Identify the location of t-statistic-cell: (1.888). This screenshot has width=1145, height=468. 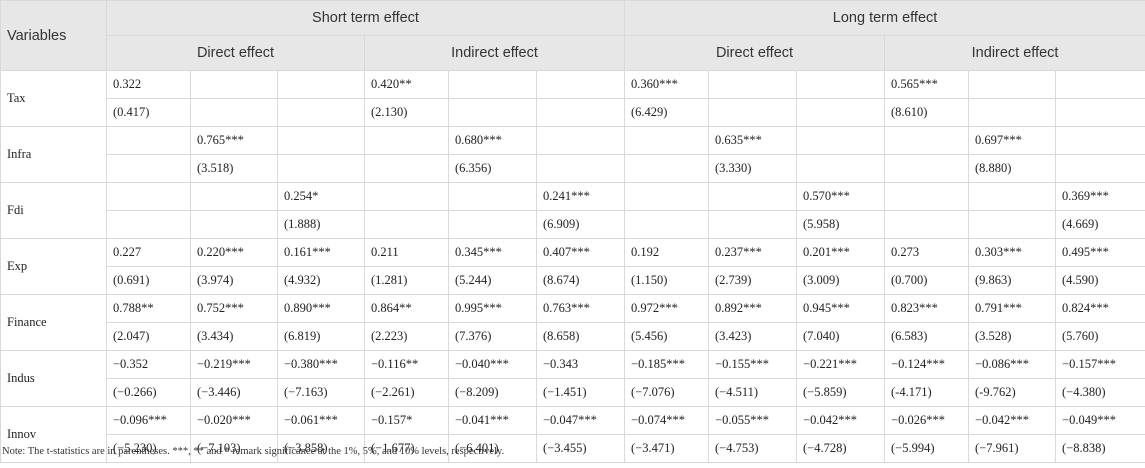
(321, 224).